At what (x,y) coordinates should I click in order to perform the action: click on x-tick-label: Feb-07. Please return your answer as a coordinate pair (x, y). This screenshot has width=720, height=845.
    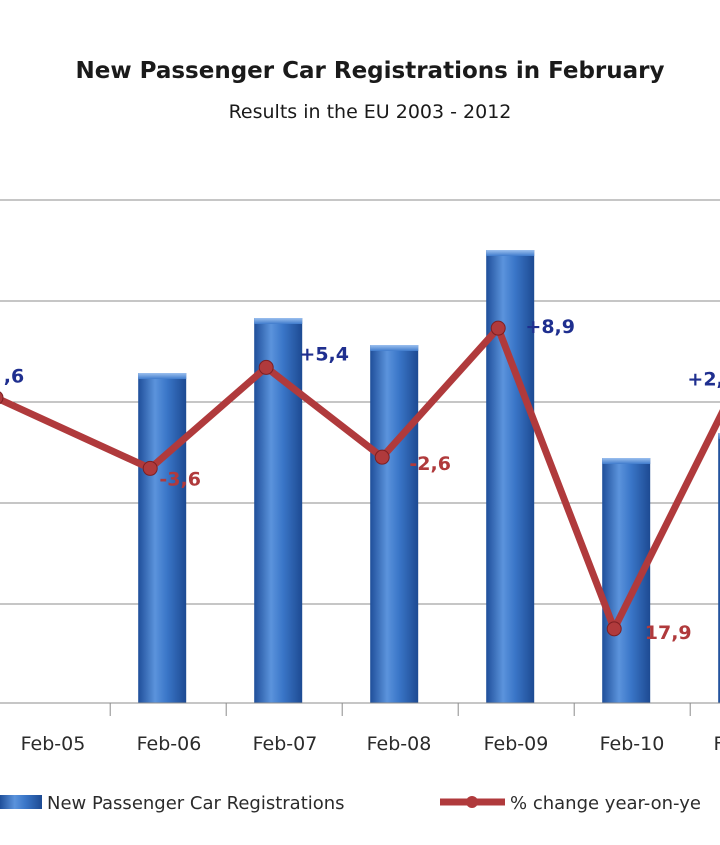
    Looking at the image, I should click on (285, 744).